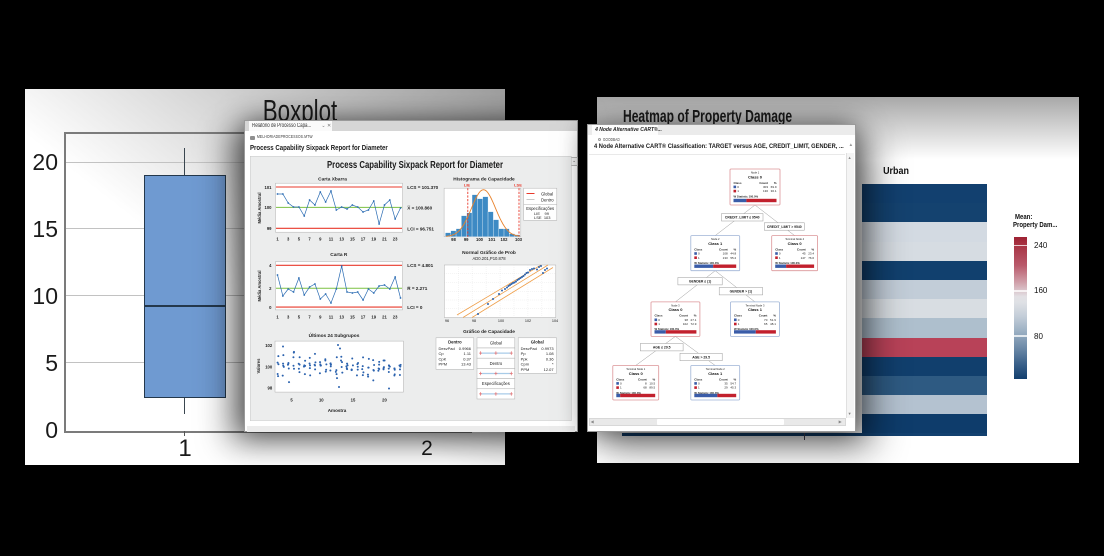  I want to click on svg-text: 0.9973, so click(548, 348).